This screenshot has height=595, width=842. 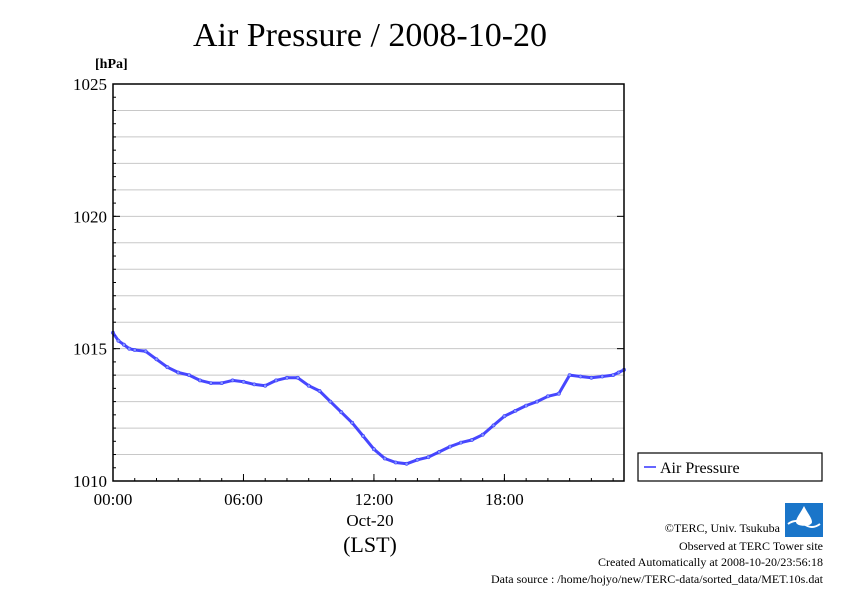 What do you see at coordinates (90, 84) in the screenshot?
I see `y-tick-label: 1025` at bounding box center [90, 84].